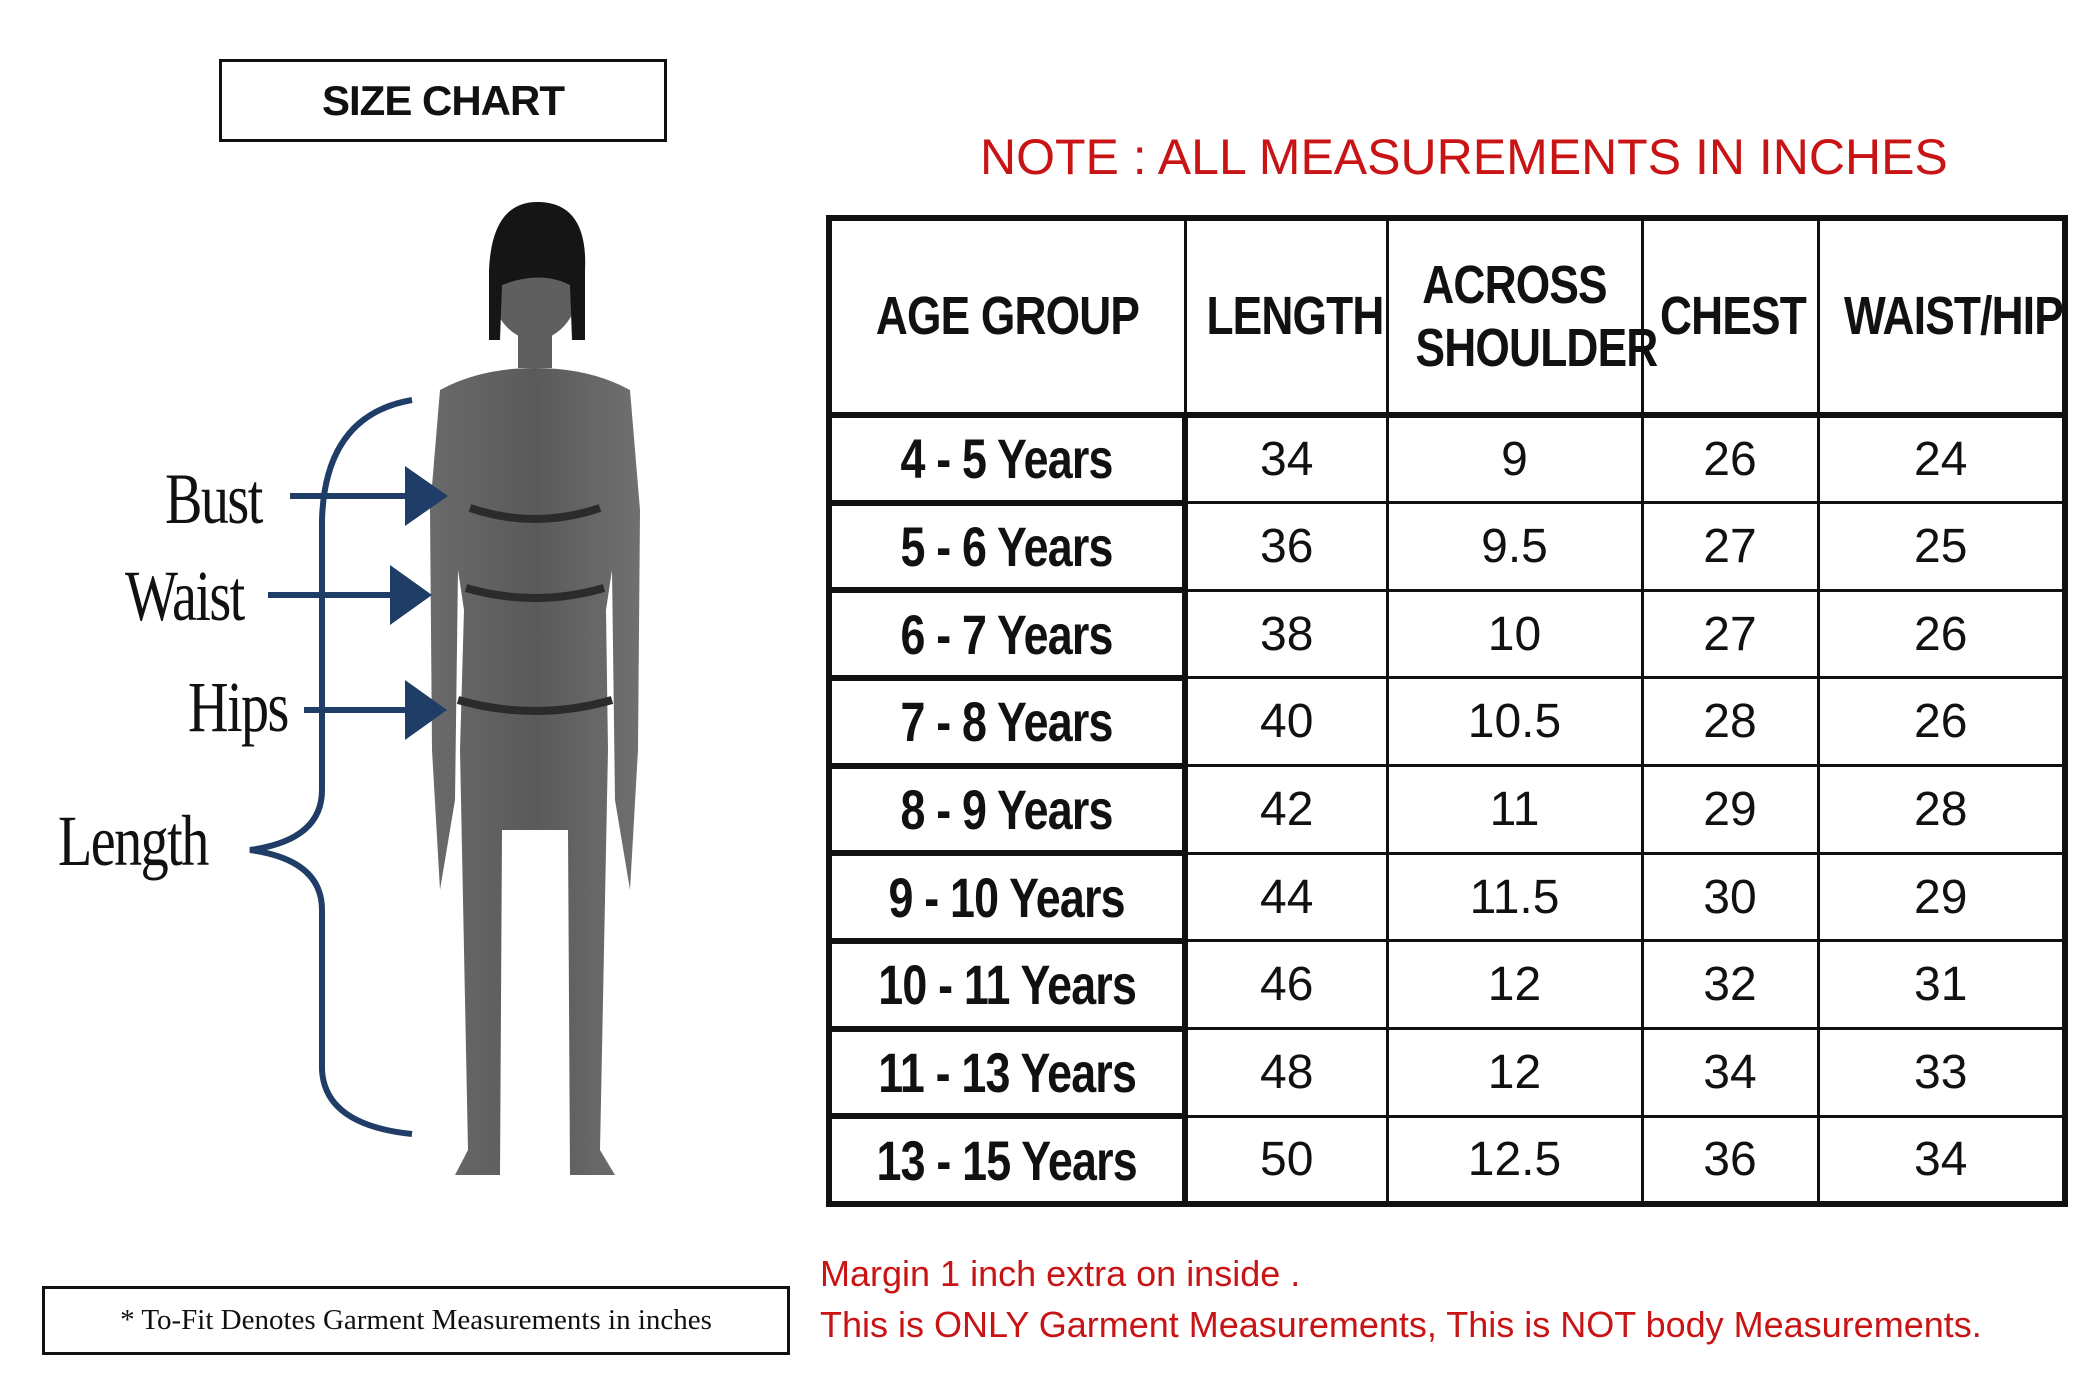 This screenshot has width=2100, height=1400. Describe the element at coordinates (1007, 317) in the screenshot. I see `header-age-group: AGE GROUP` at that location.